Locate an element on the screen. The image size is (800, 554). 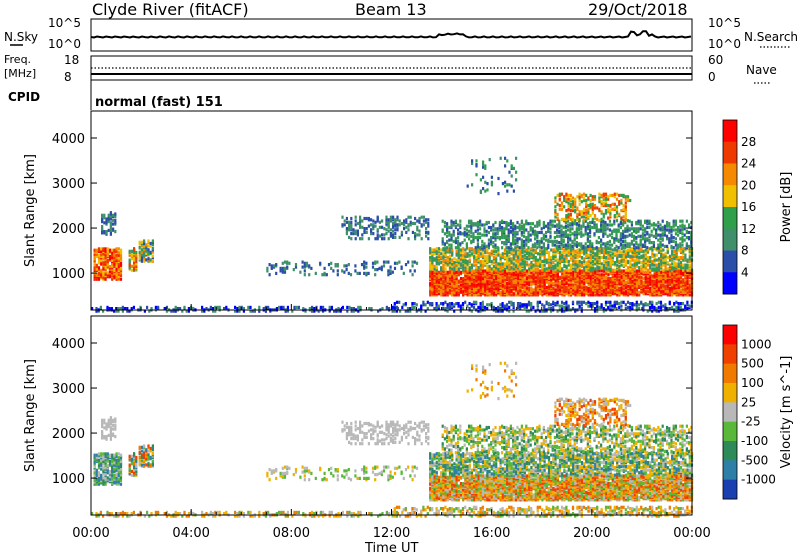
nsky-label: N.Sky is located at coordinates (21, 37).